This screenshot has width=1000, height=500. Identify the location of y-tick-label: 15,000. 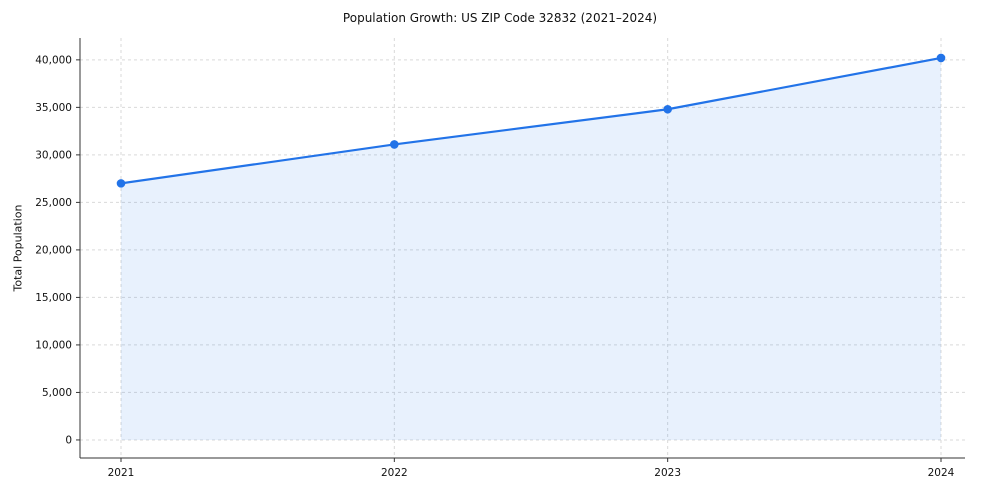
(53, 298).